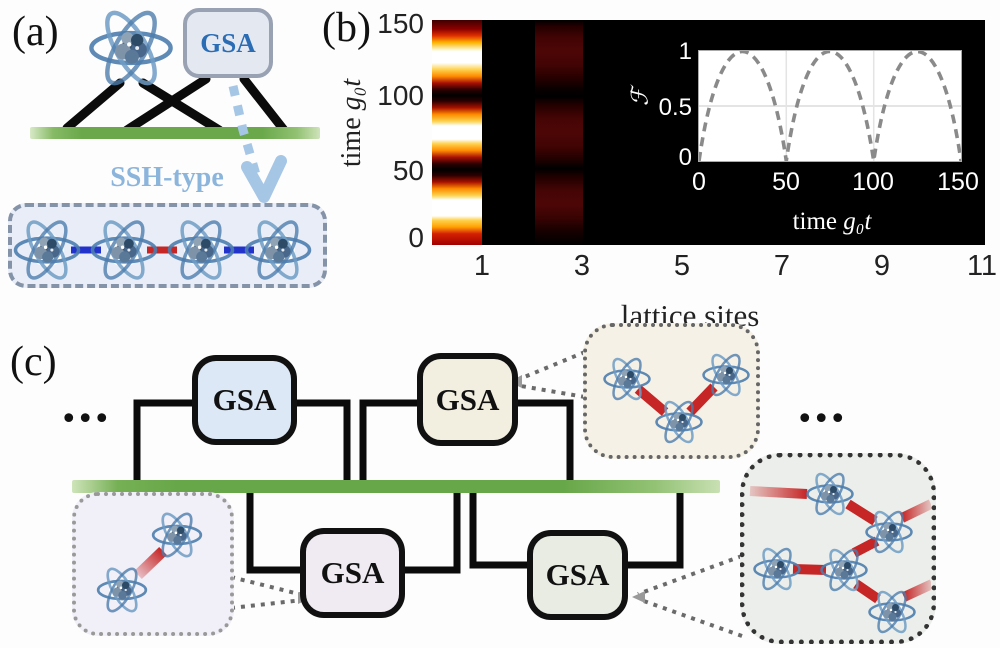  I want to click on heatmap-site3-column, so click(559, 132).